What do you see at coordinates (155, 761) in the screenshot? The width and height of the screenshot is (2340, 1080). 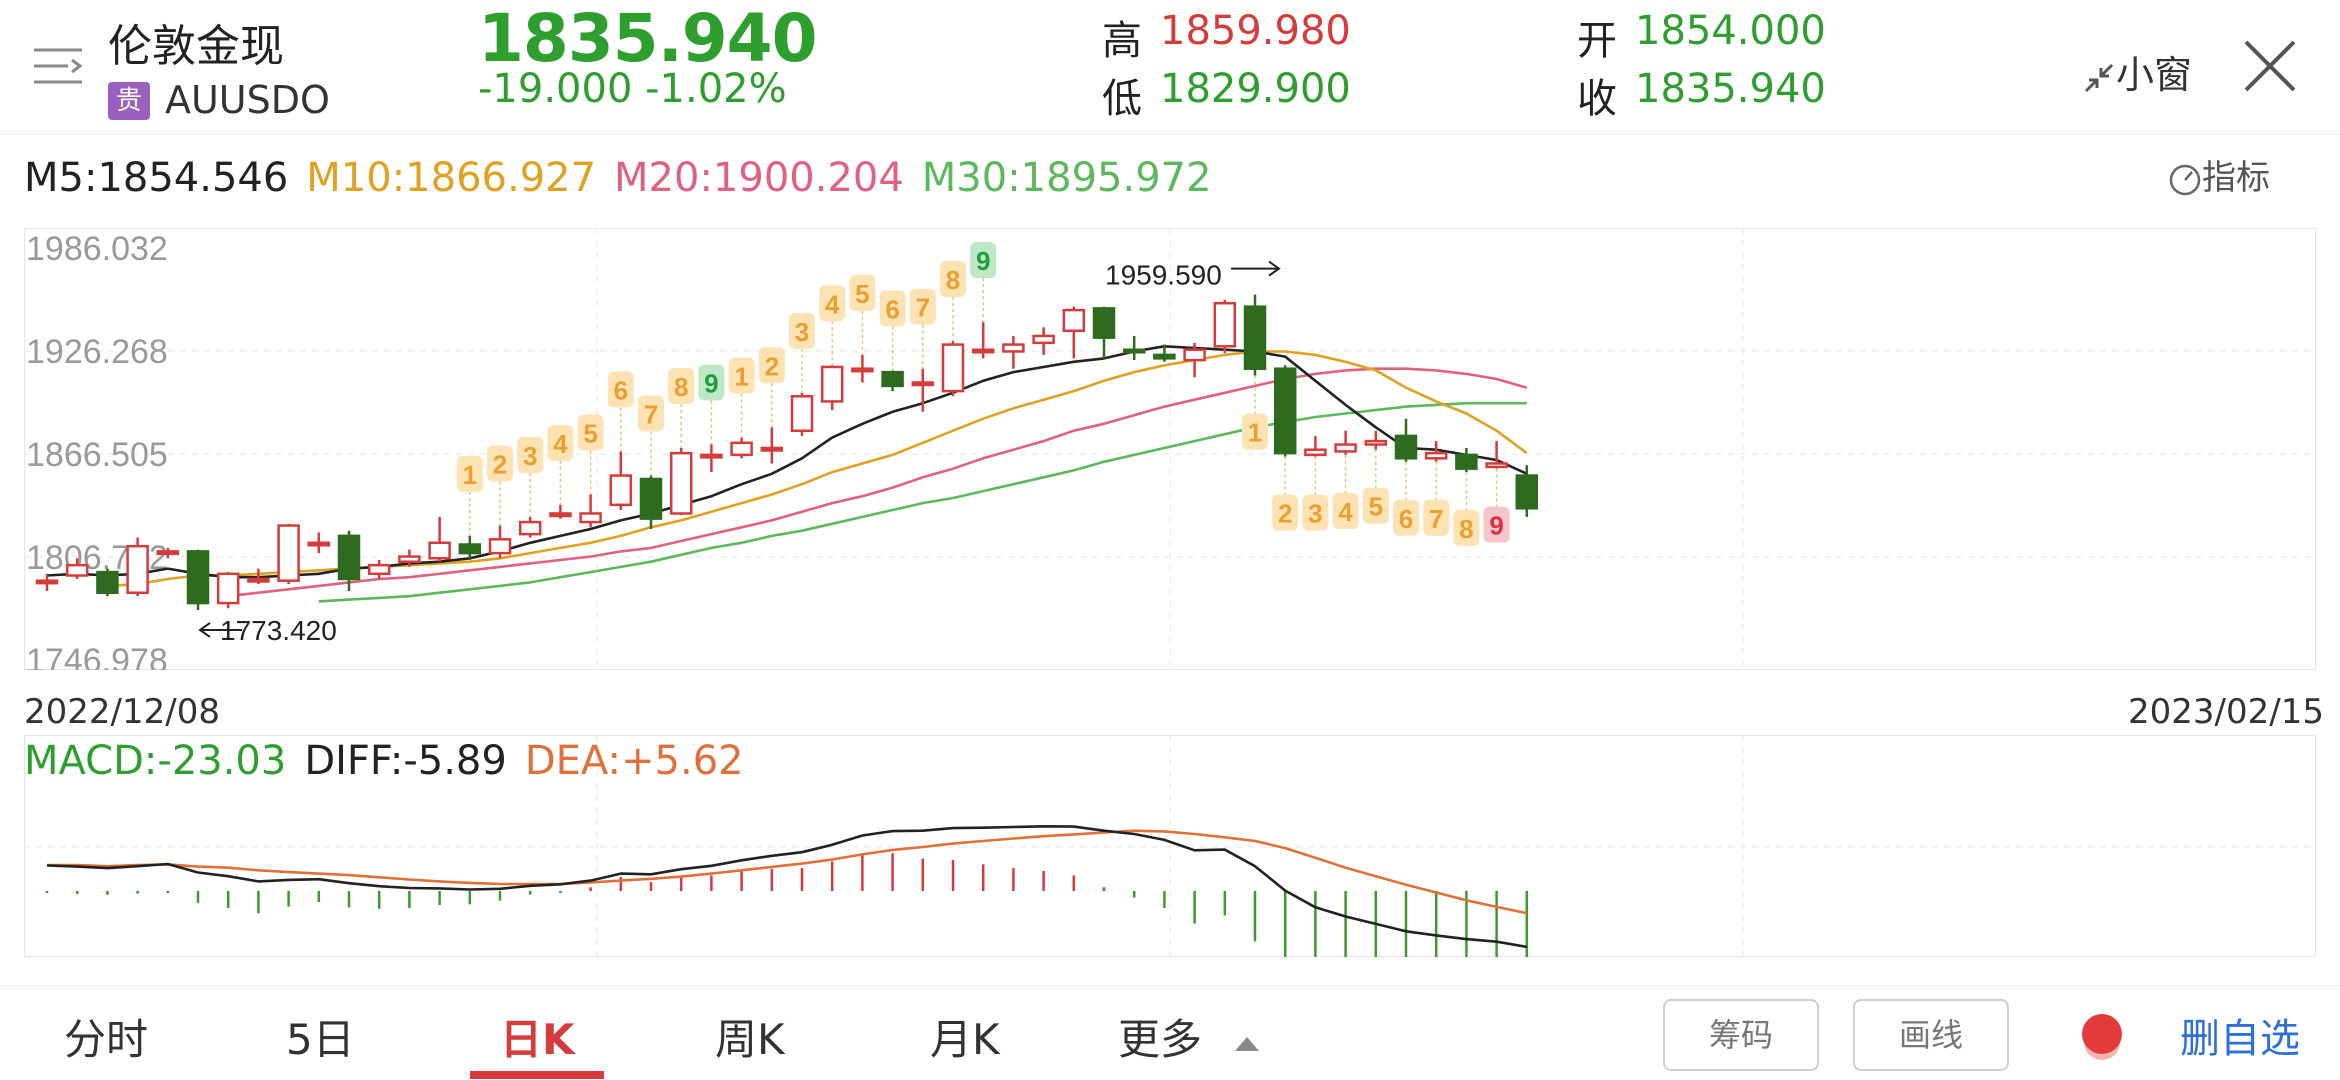 I see `macd-value: MACD:-23.03` at bounding box center [155, 761].